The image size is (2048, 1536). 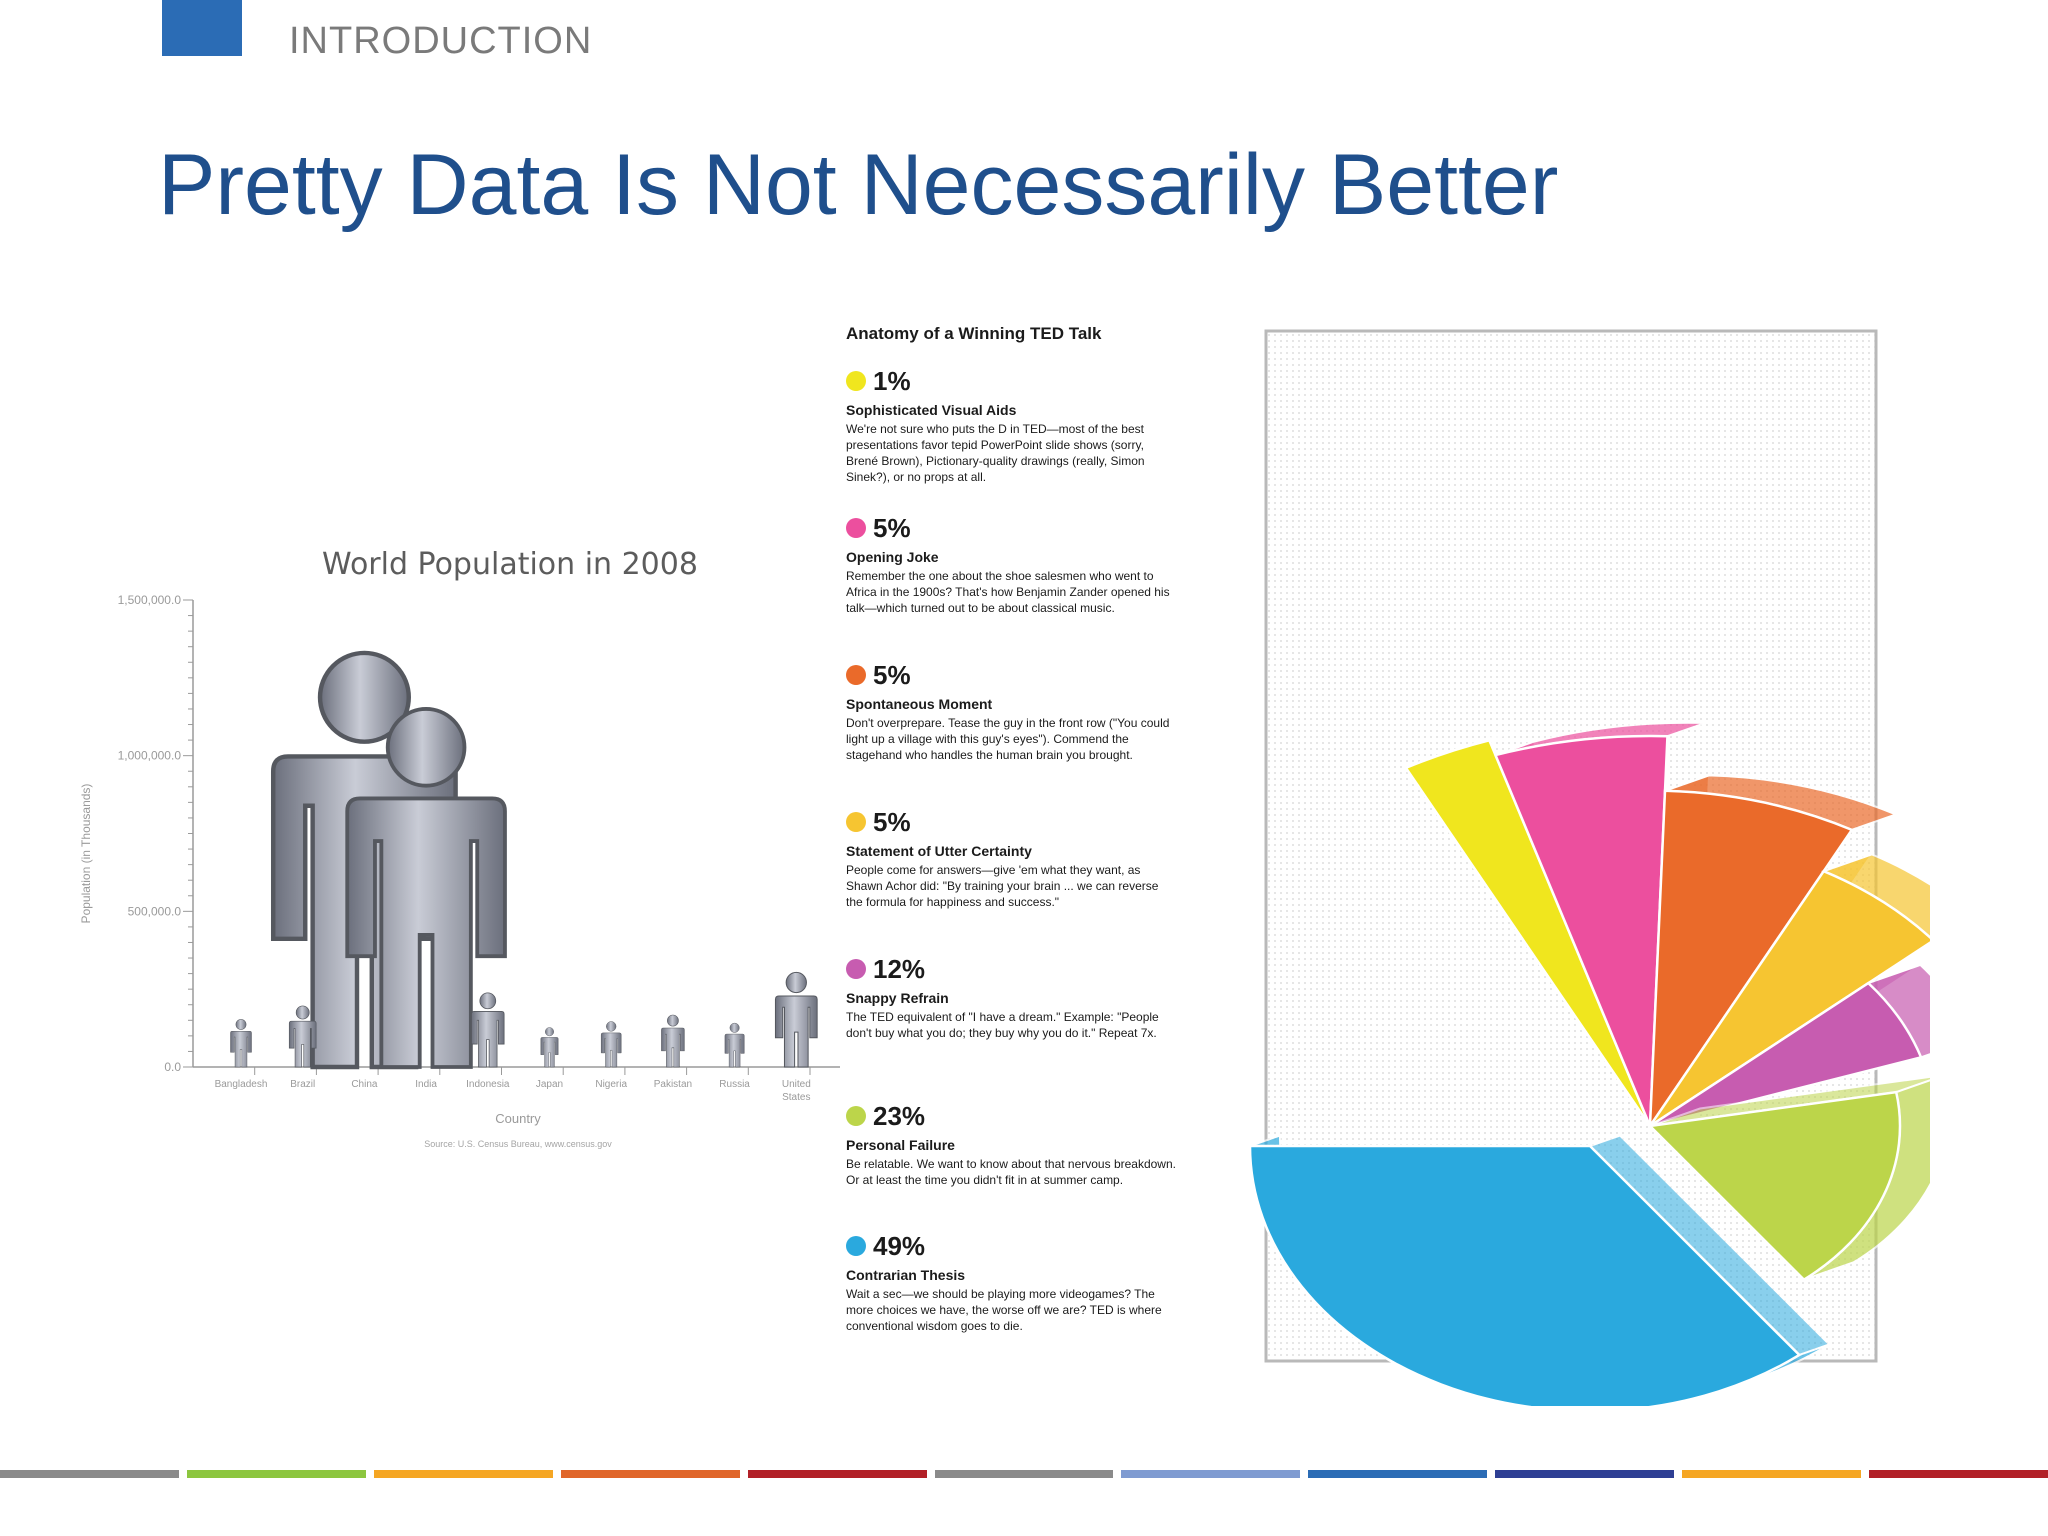 What do you see at coordinates (1773, 952) in the screenshot?
I see `pie-slice-spontaneous-moment` at bounding box center [1773, 952].